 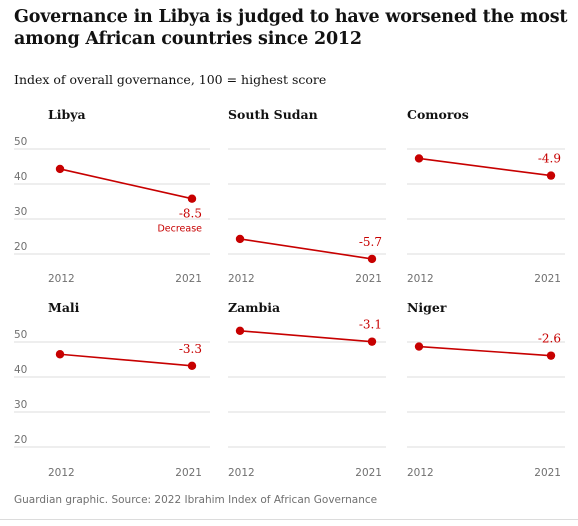 I want to click on x-tick-mali-1: 2021, so click(x=188, y=473).